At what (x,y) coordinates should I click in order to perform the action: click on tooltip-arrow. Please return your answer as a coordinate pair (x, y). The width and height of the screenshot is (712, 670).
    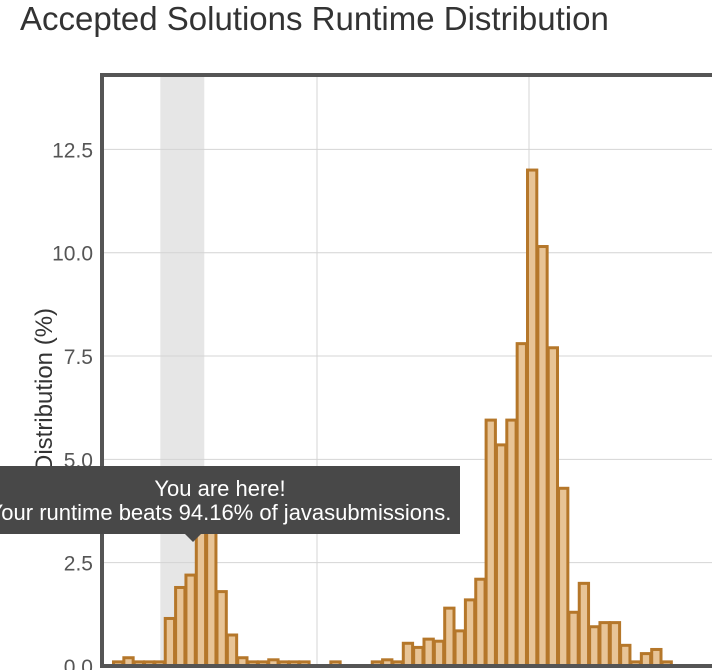
    Looking at the image, I should click on (193, 538).